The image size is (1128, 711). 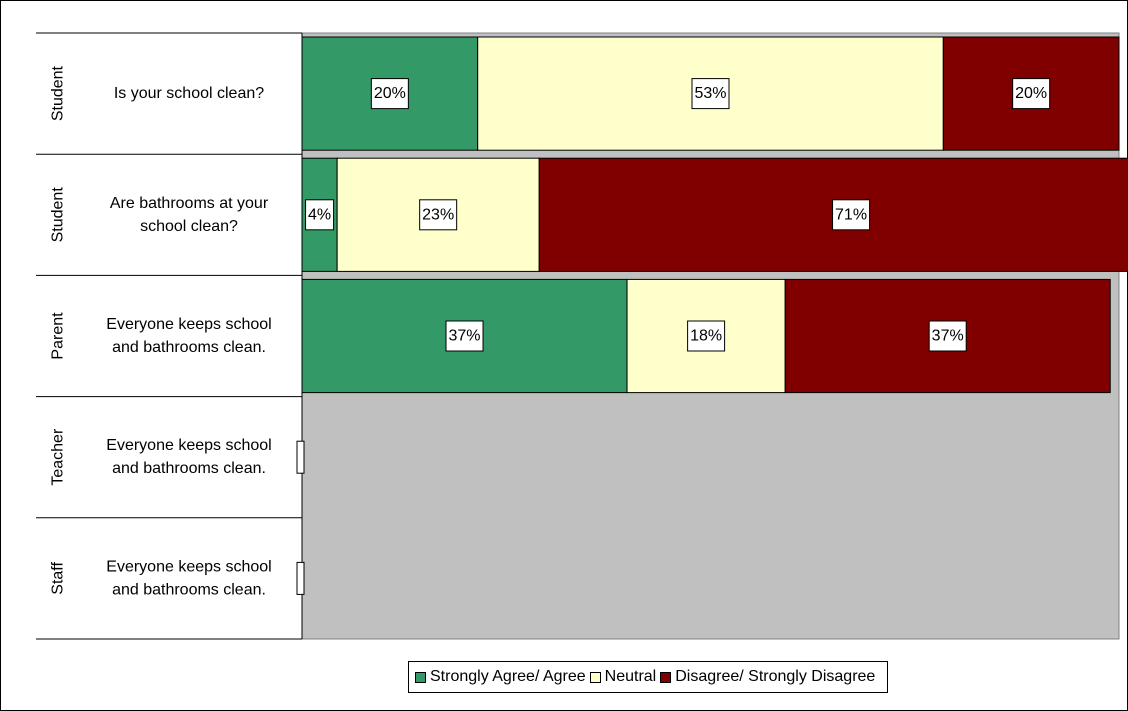 I want to click on group-label: Teacher, so click(x=58, y=457).